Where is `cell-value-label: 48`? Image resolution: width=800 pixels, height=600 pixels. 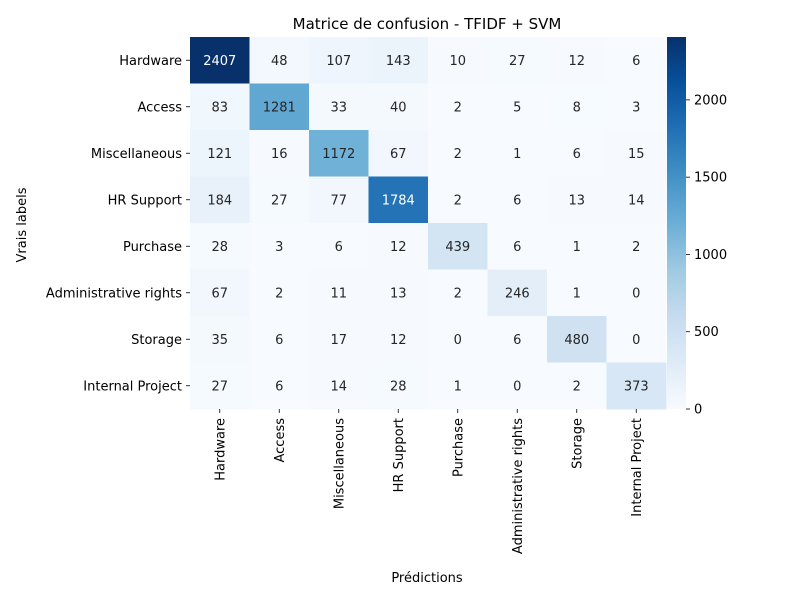
cell-value-label: 48 is located at coordinates (279, 61).